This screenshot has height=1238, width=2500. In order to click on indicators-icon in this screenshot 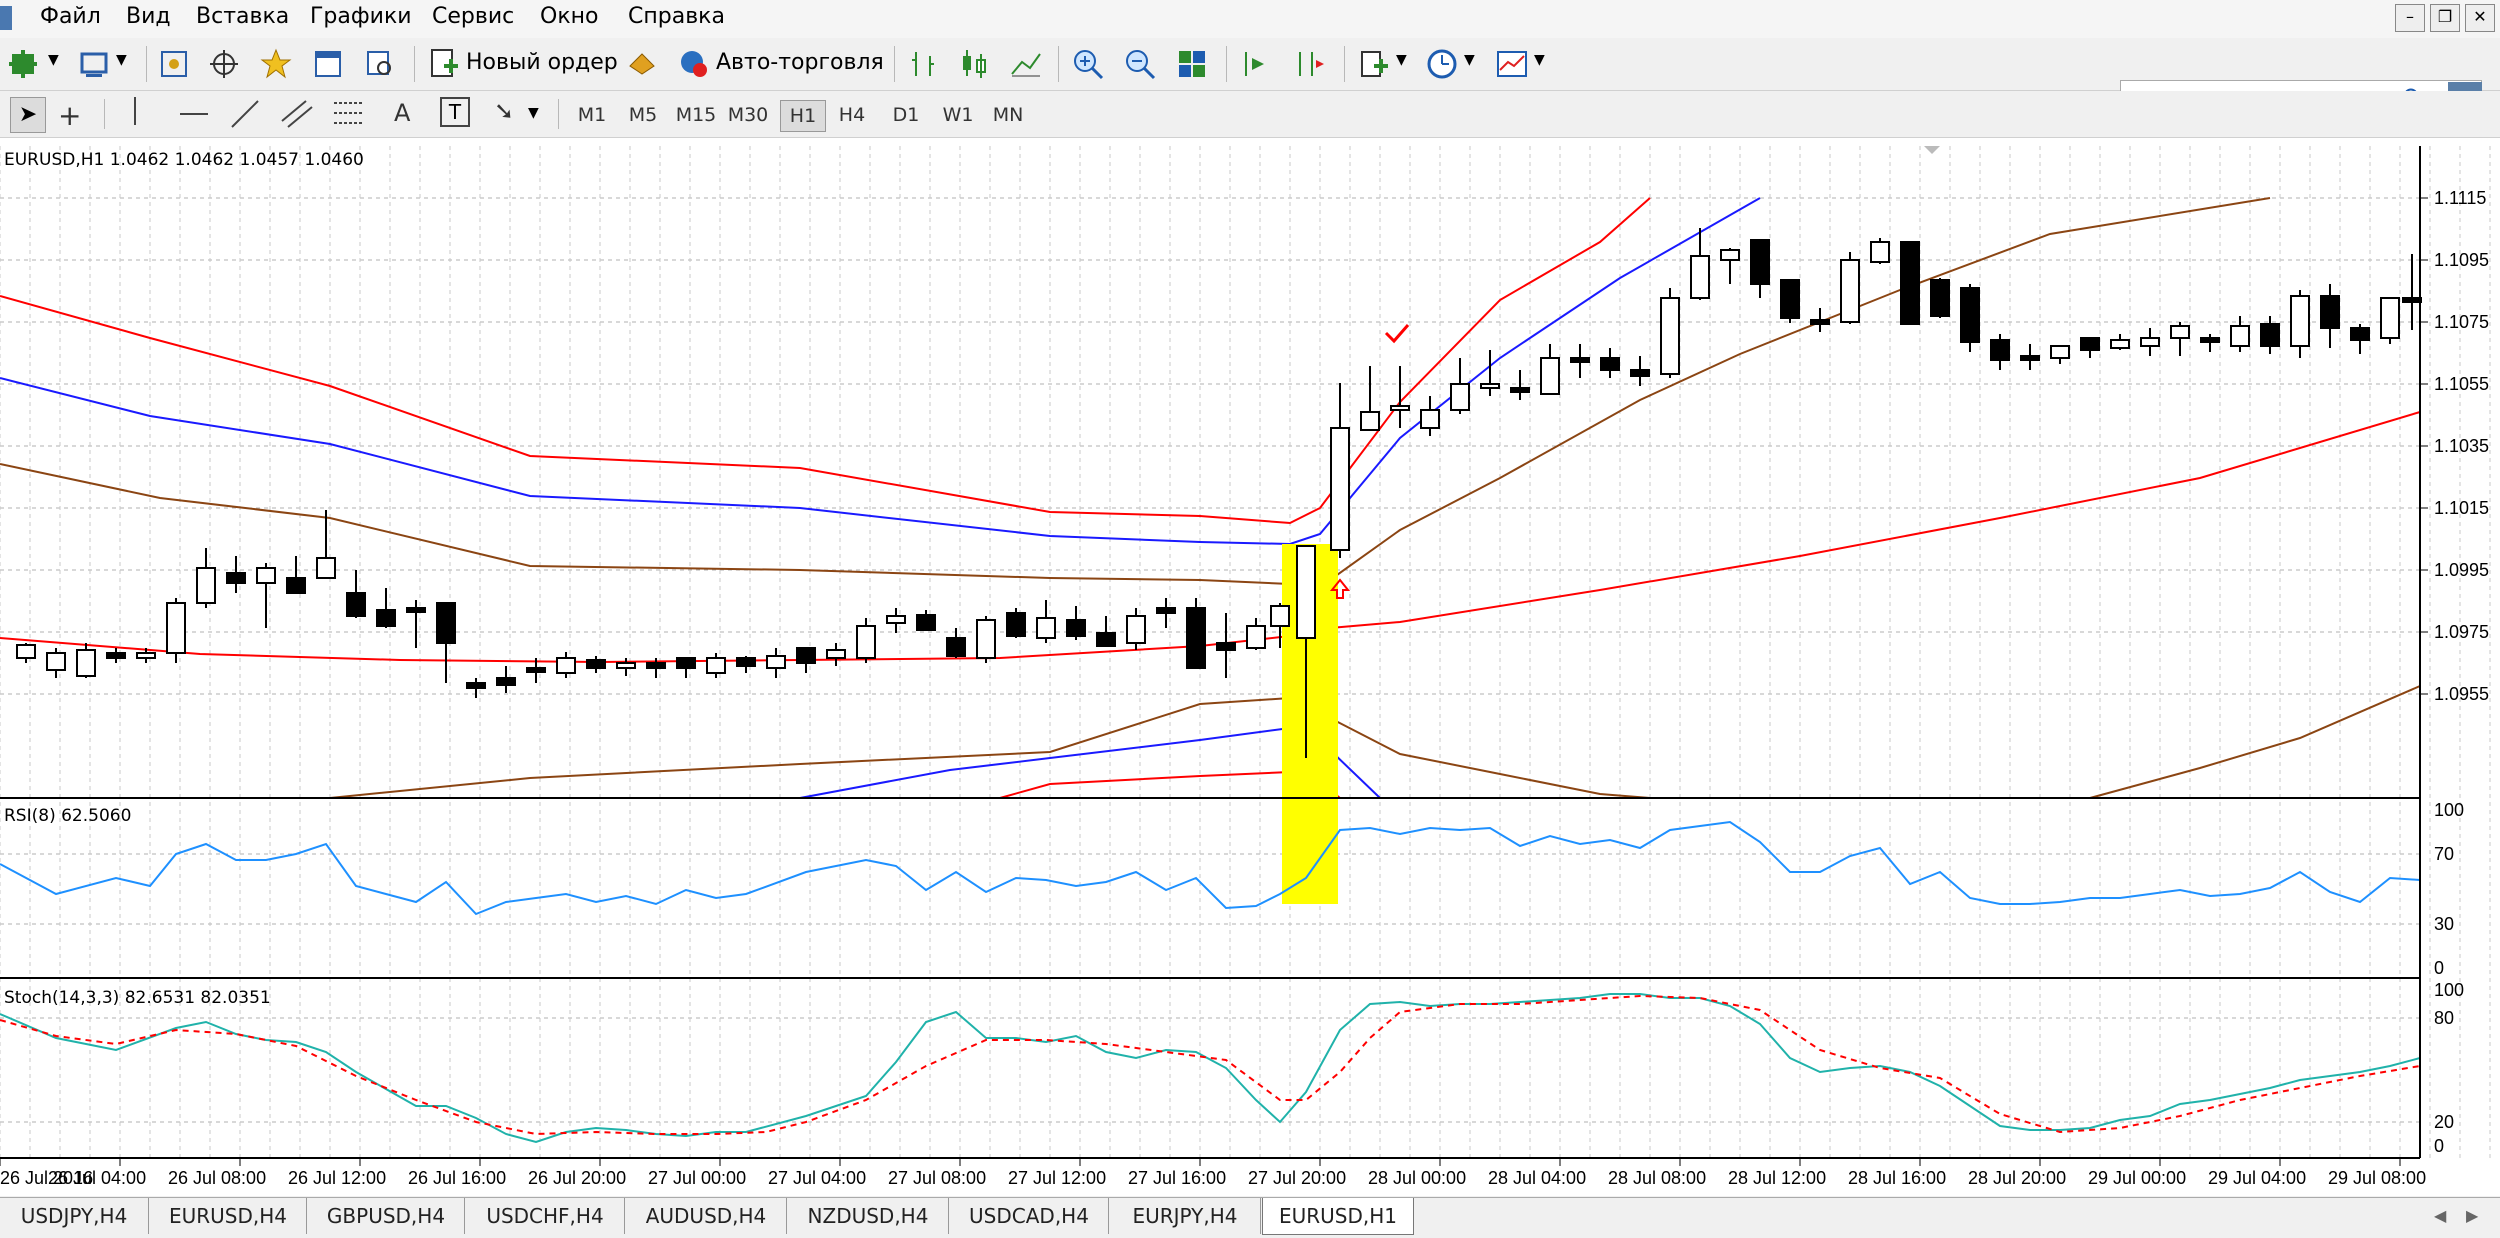, I will do `click(1374, 64)`.